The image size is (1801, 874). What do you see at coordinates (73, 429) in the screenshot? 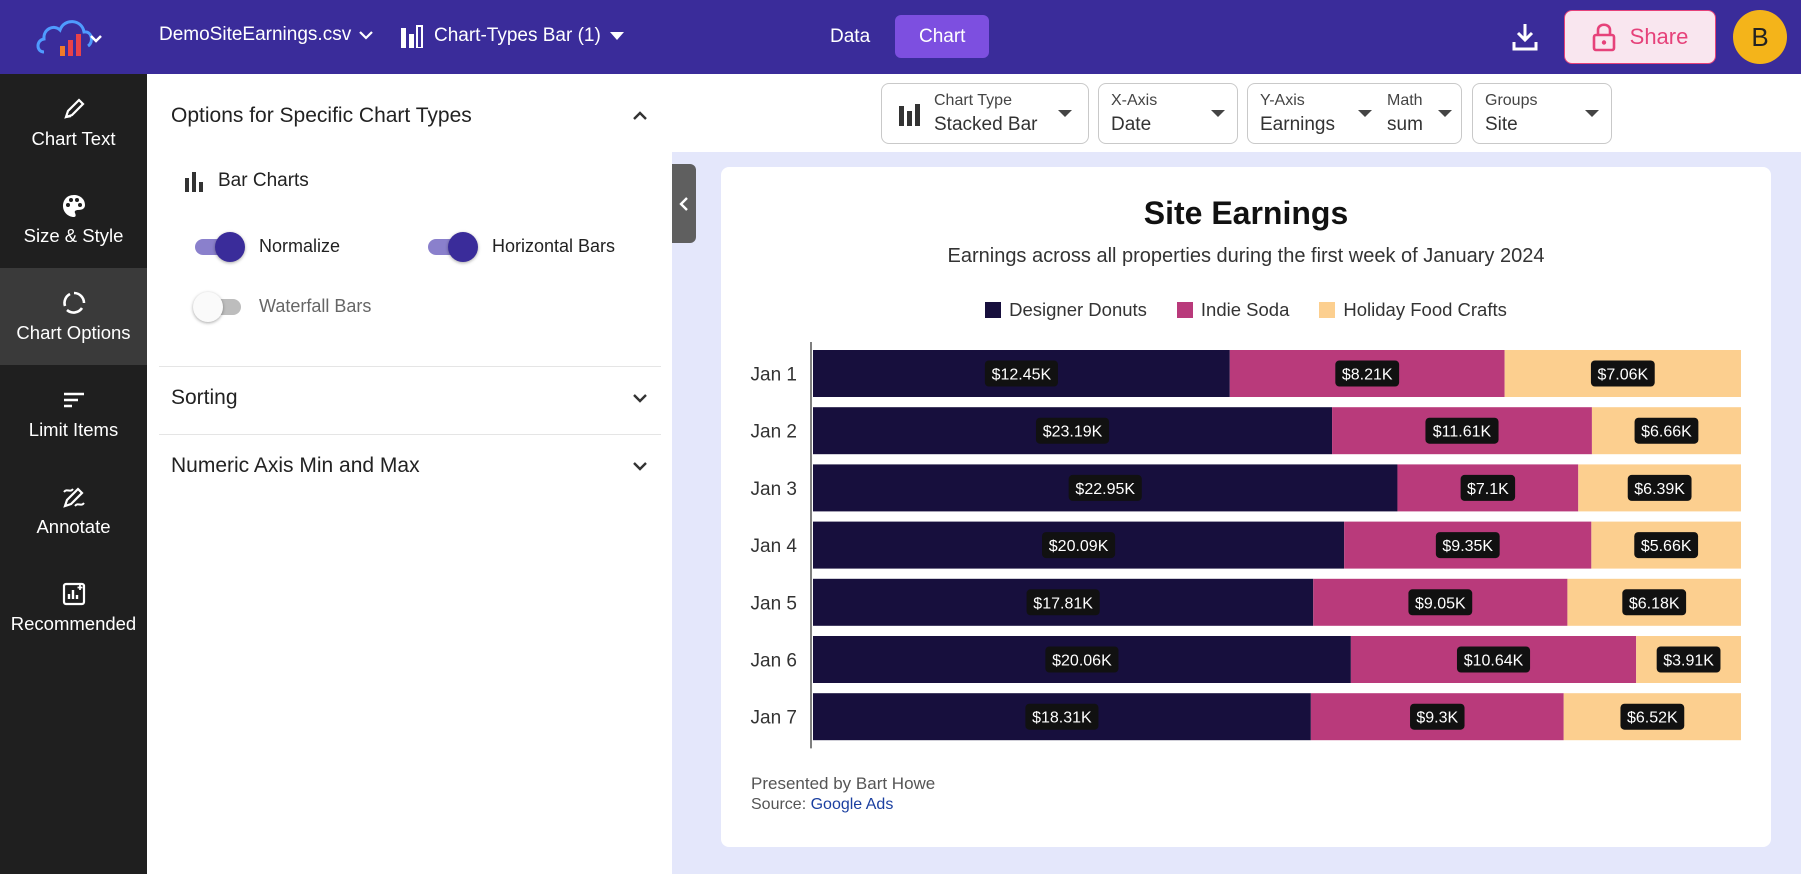
I see `nav-label: Limit Items` at bounding box center [73, 429].